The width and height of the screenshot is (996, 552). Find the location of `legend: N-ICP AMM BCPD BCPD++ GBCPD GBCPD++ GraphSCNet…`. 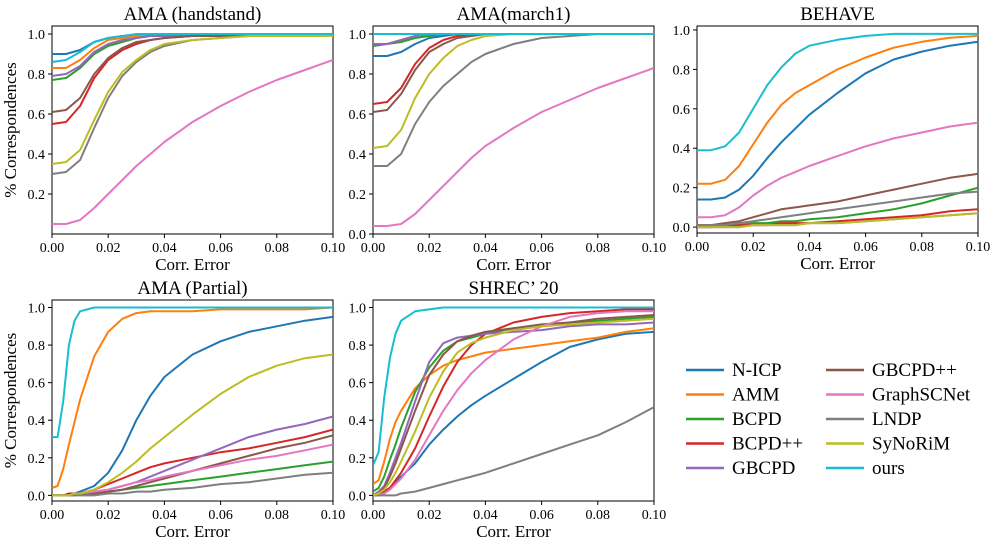

legend: N-ICP AMM BCPD BCPD++ GBCPD GBCPD++ GraphSCNet… is located at coordinates (828, 419).